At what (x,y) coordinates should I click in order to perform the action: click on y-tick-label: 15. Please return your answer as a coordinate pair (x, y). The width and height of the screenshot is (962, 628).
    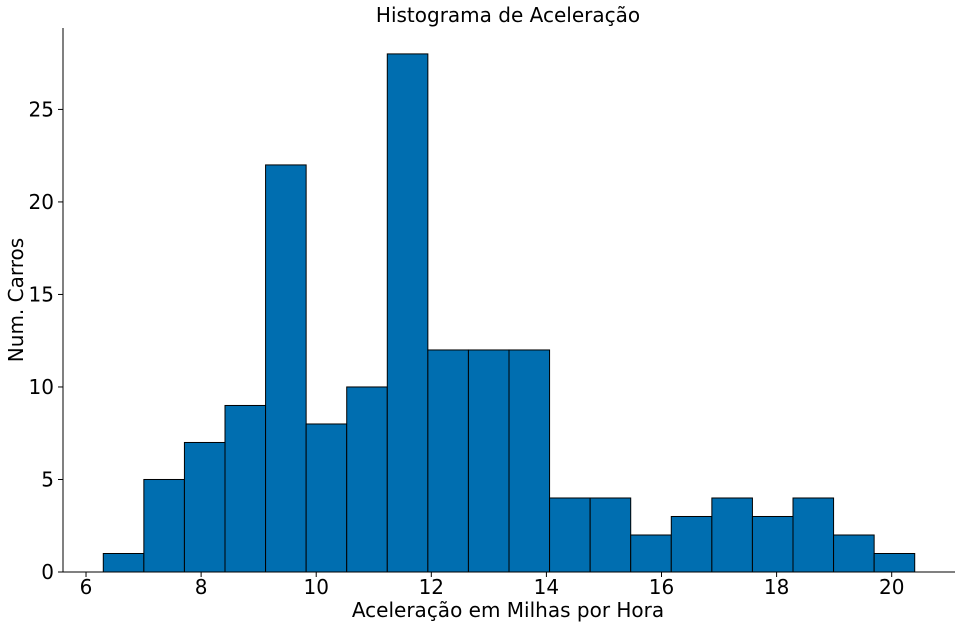
    Looking at the image, I should click on (41, 294).